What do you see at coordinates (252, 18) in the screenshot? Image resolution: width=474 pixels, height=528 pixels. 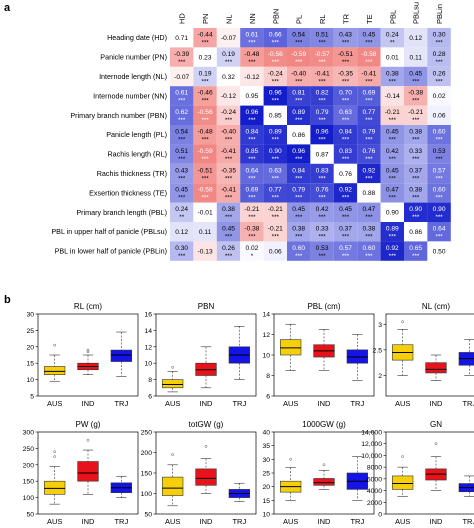 I see `column-label-nn: NN` at bounding box center [252, 18].